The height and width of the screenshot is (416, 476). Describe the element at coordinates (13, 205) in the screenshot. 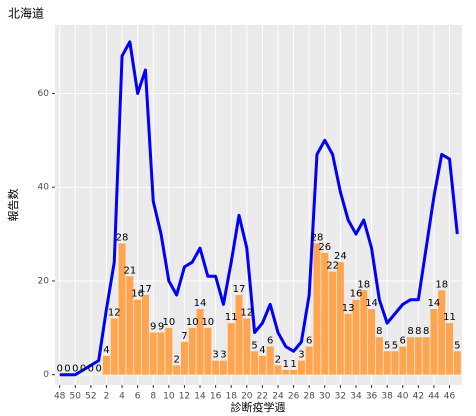

I see `y-axis-label: 報告数` at that location.